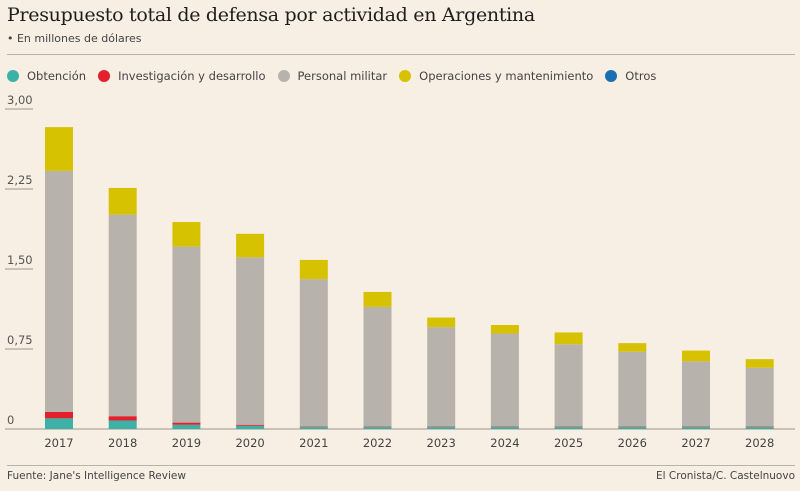  I want to click on x-tick-label: 2025, so click(568, 443).